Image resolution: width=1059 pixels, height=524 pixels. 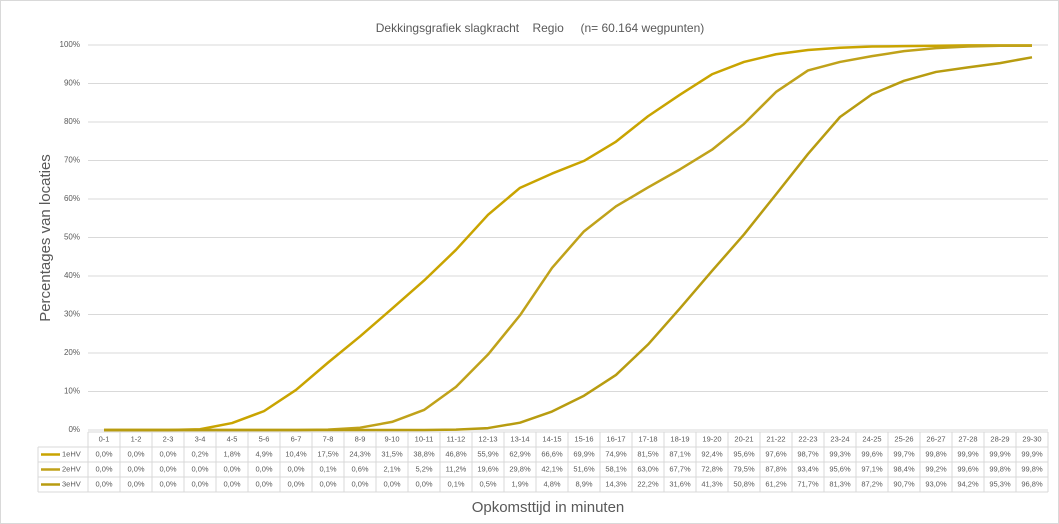 What do you see at coordinates (616, 453) in the screenshot?
I see `table-value: 74,9%` at bounding box center [616, 453].